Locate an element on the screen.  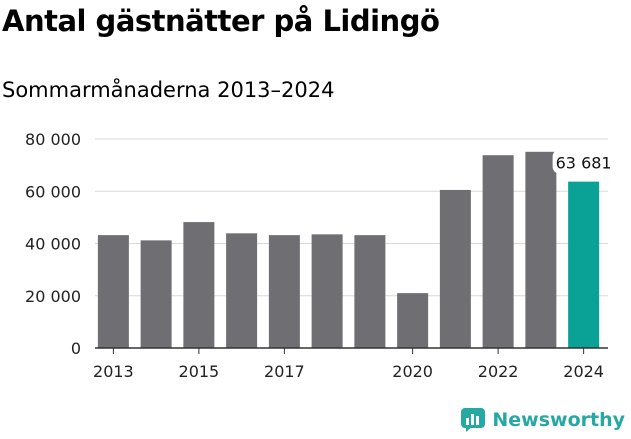
bar-2018 is located at coordinates (327, 291).